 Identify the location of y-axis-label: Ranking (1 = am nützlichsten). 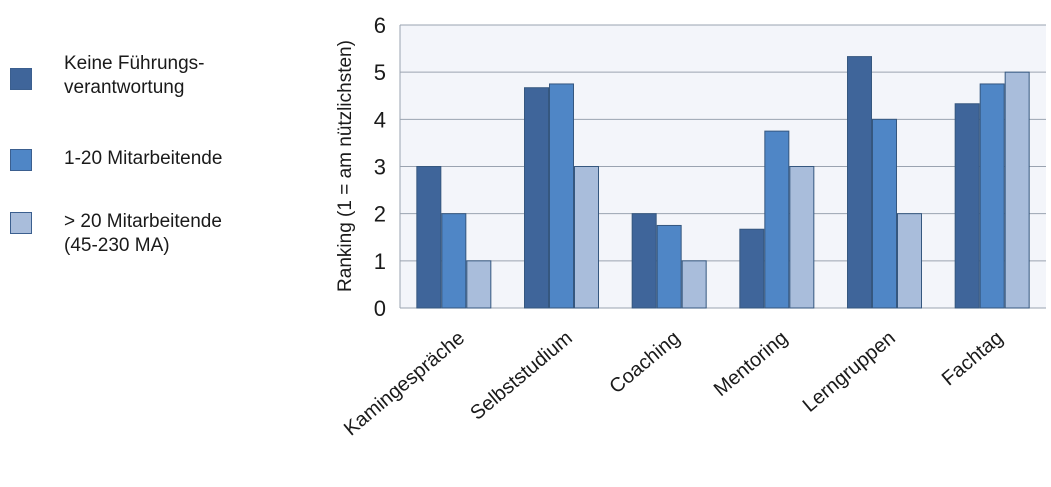
(345, 166).